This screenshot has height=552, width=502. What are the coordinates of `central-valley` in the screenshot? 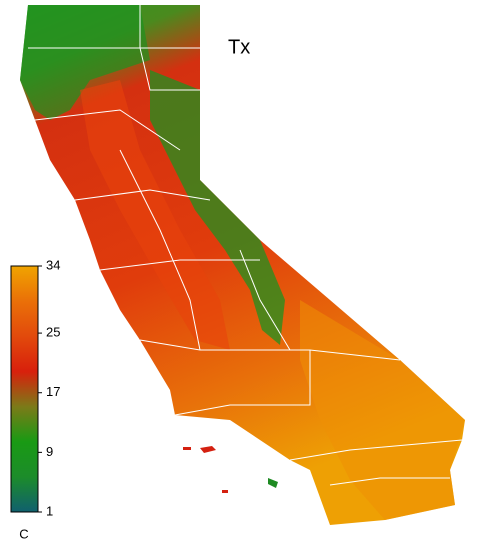 It's located at (155, 215).